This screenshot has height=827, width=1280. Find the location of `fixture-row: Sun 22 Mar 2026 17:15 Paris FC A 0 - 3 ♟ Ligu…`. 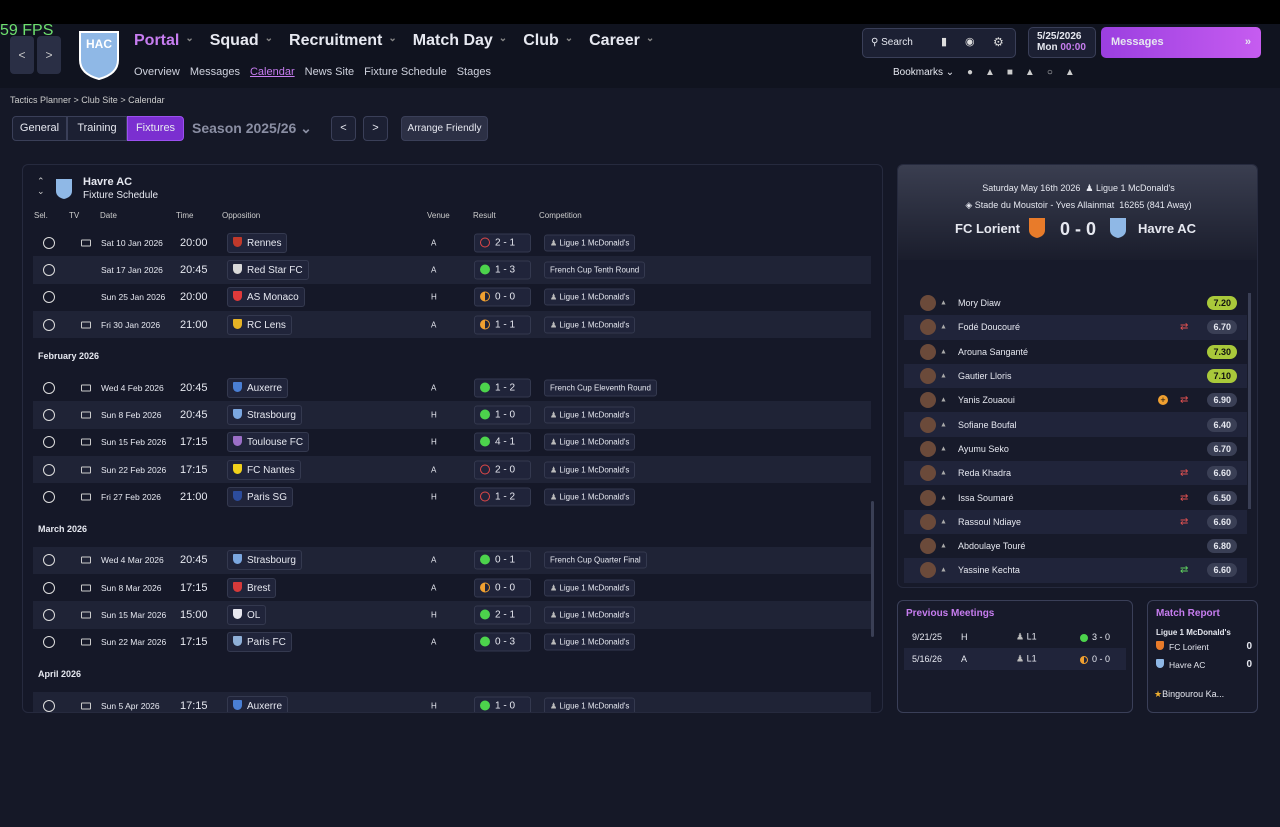

fixture-row: Sun 22 Mar 2026 17:15 Paris FC A 0 - 3 ♟ Ligu… is located at coordinates (452, 642).